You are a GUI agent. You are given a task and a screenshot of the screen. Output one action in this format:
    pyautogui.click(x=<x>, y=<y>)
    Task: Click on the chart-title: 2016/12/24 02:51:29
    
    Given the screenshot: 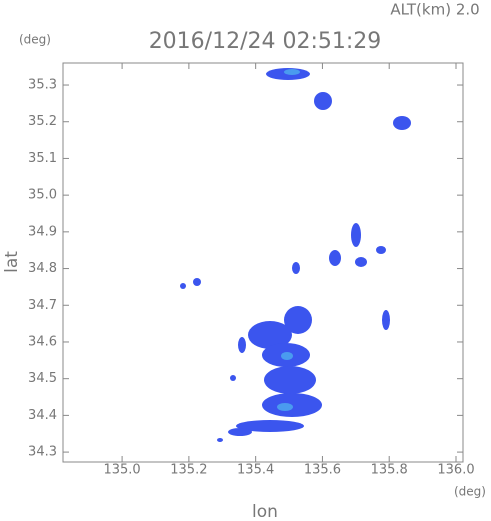 What is the action you would take?
    pyautogui.click(x=265, y=41)
    